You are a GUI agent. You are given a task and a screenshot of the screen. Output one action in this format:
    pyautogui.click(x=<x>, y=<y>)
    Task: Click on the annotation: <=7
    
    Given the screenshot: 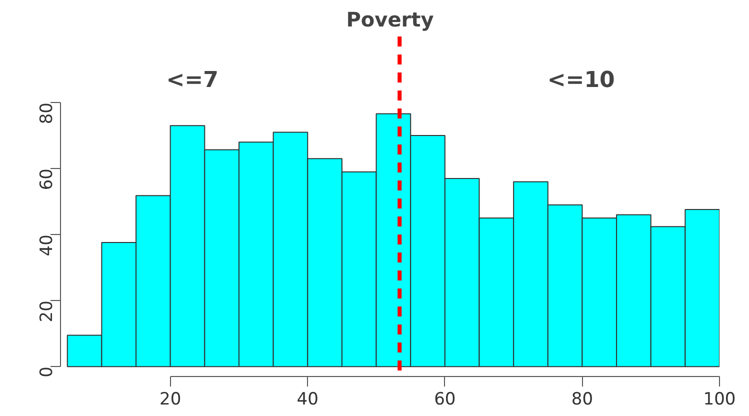 What is the action you would take?
    pyautogui.click(x=192, y=80)
    